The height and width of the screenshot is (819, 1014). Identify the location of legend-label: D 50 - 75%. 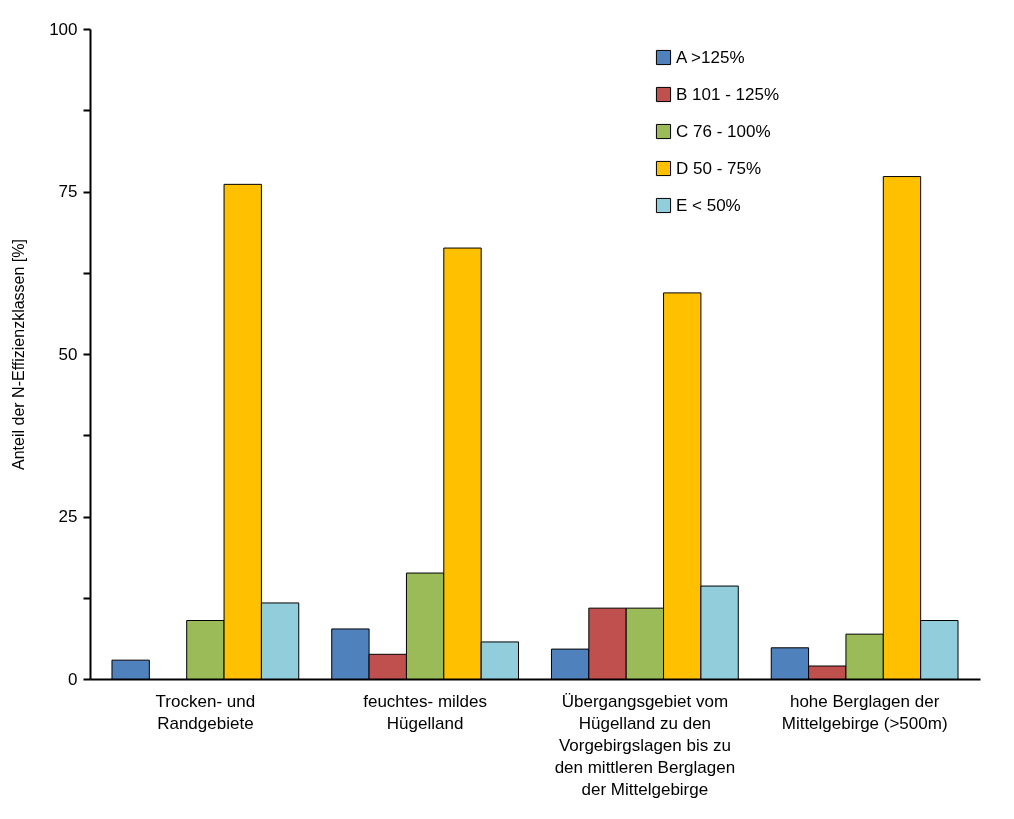
(719, 168).